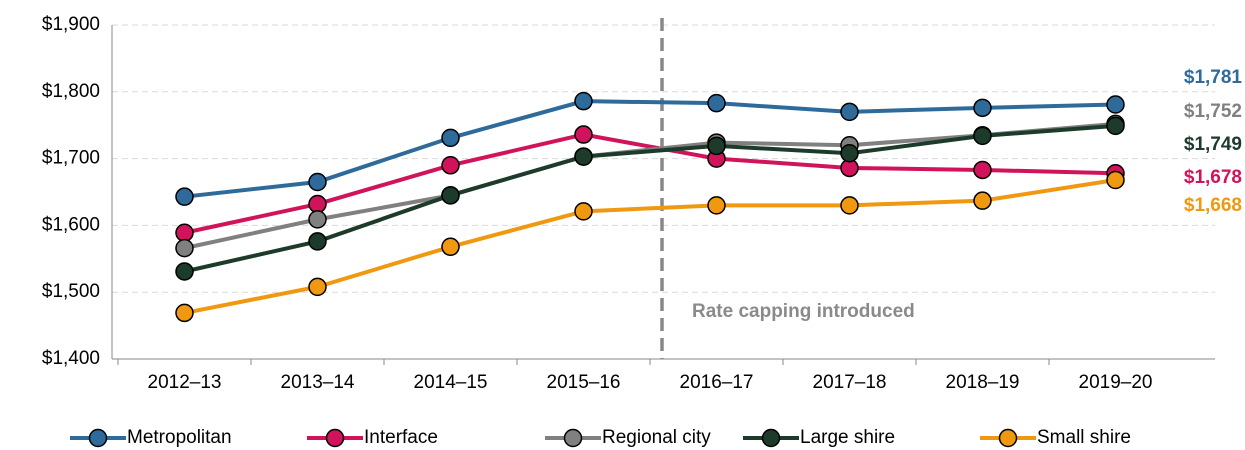 The width and height of the screenshot is (1245, 450). Describe the element at coordinates (401, 437) in the screenshot. I see `legend-label: Interface` at that location.